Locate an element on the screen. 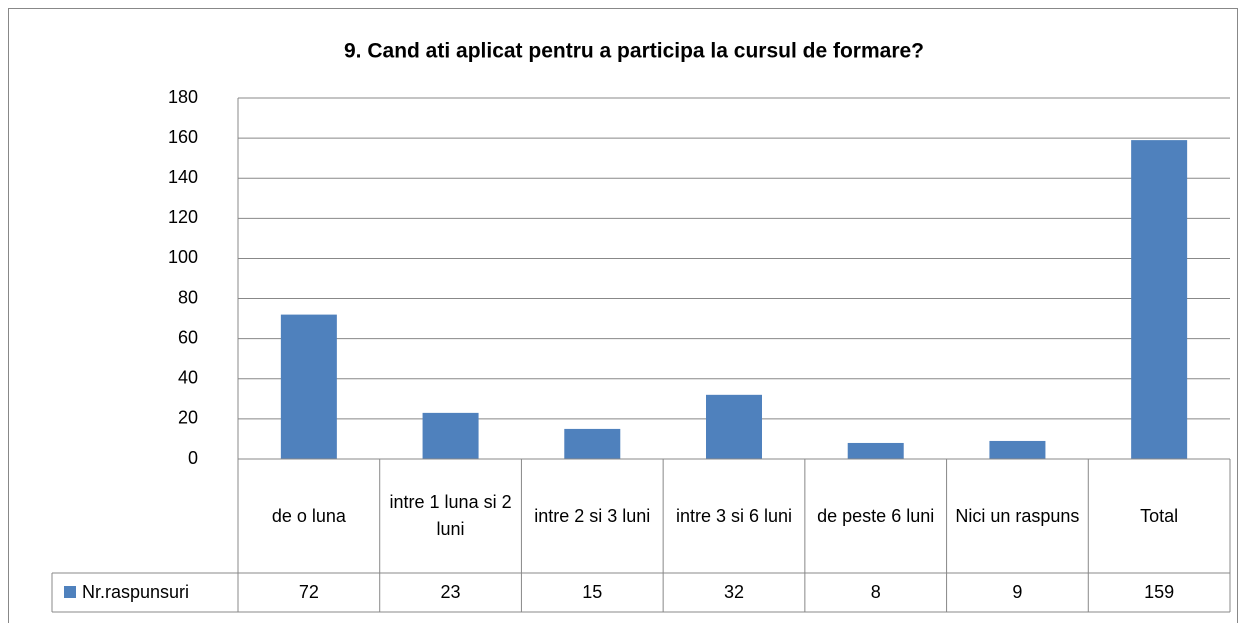 The height and width of the screenshot is (623, 1246). y-tick-label: 120 is located at coordinates (183, 217).